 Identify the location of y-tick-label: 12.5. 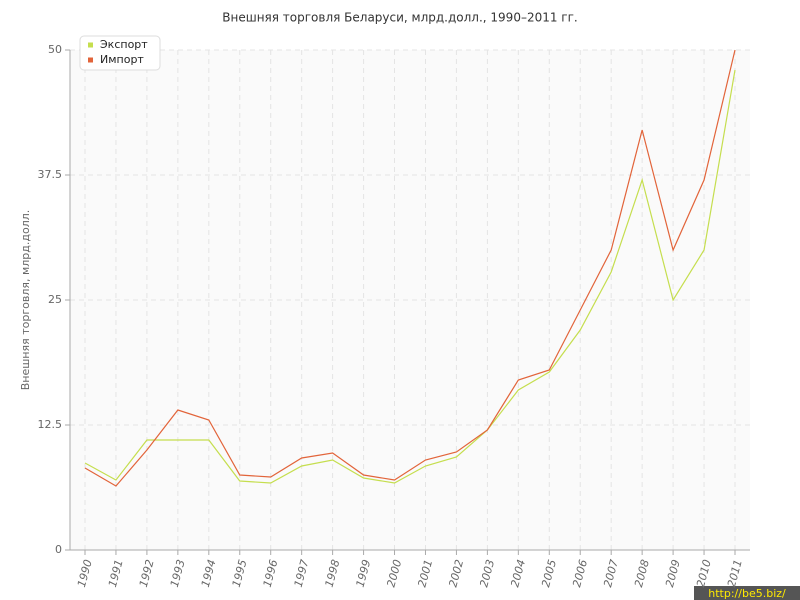
(50, 424).